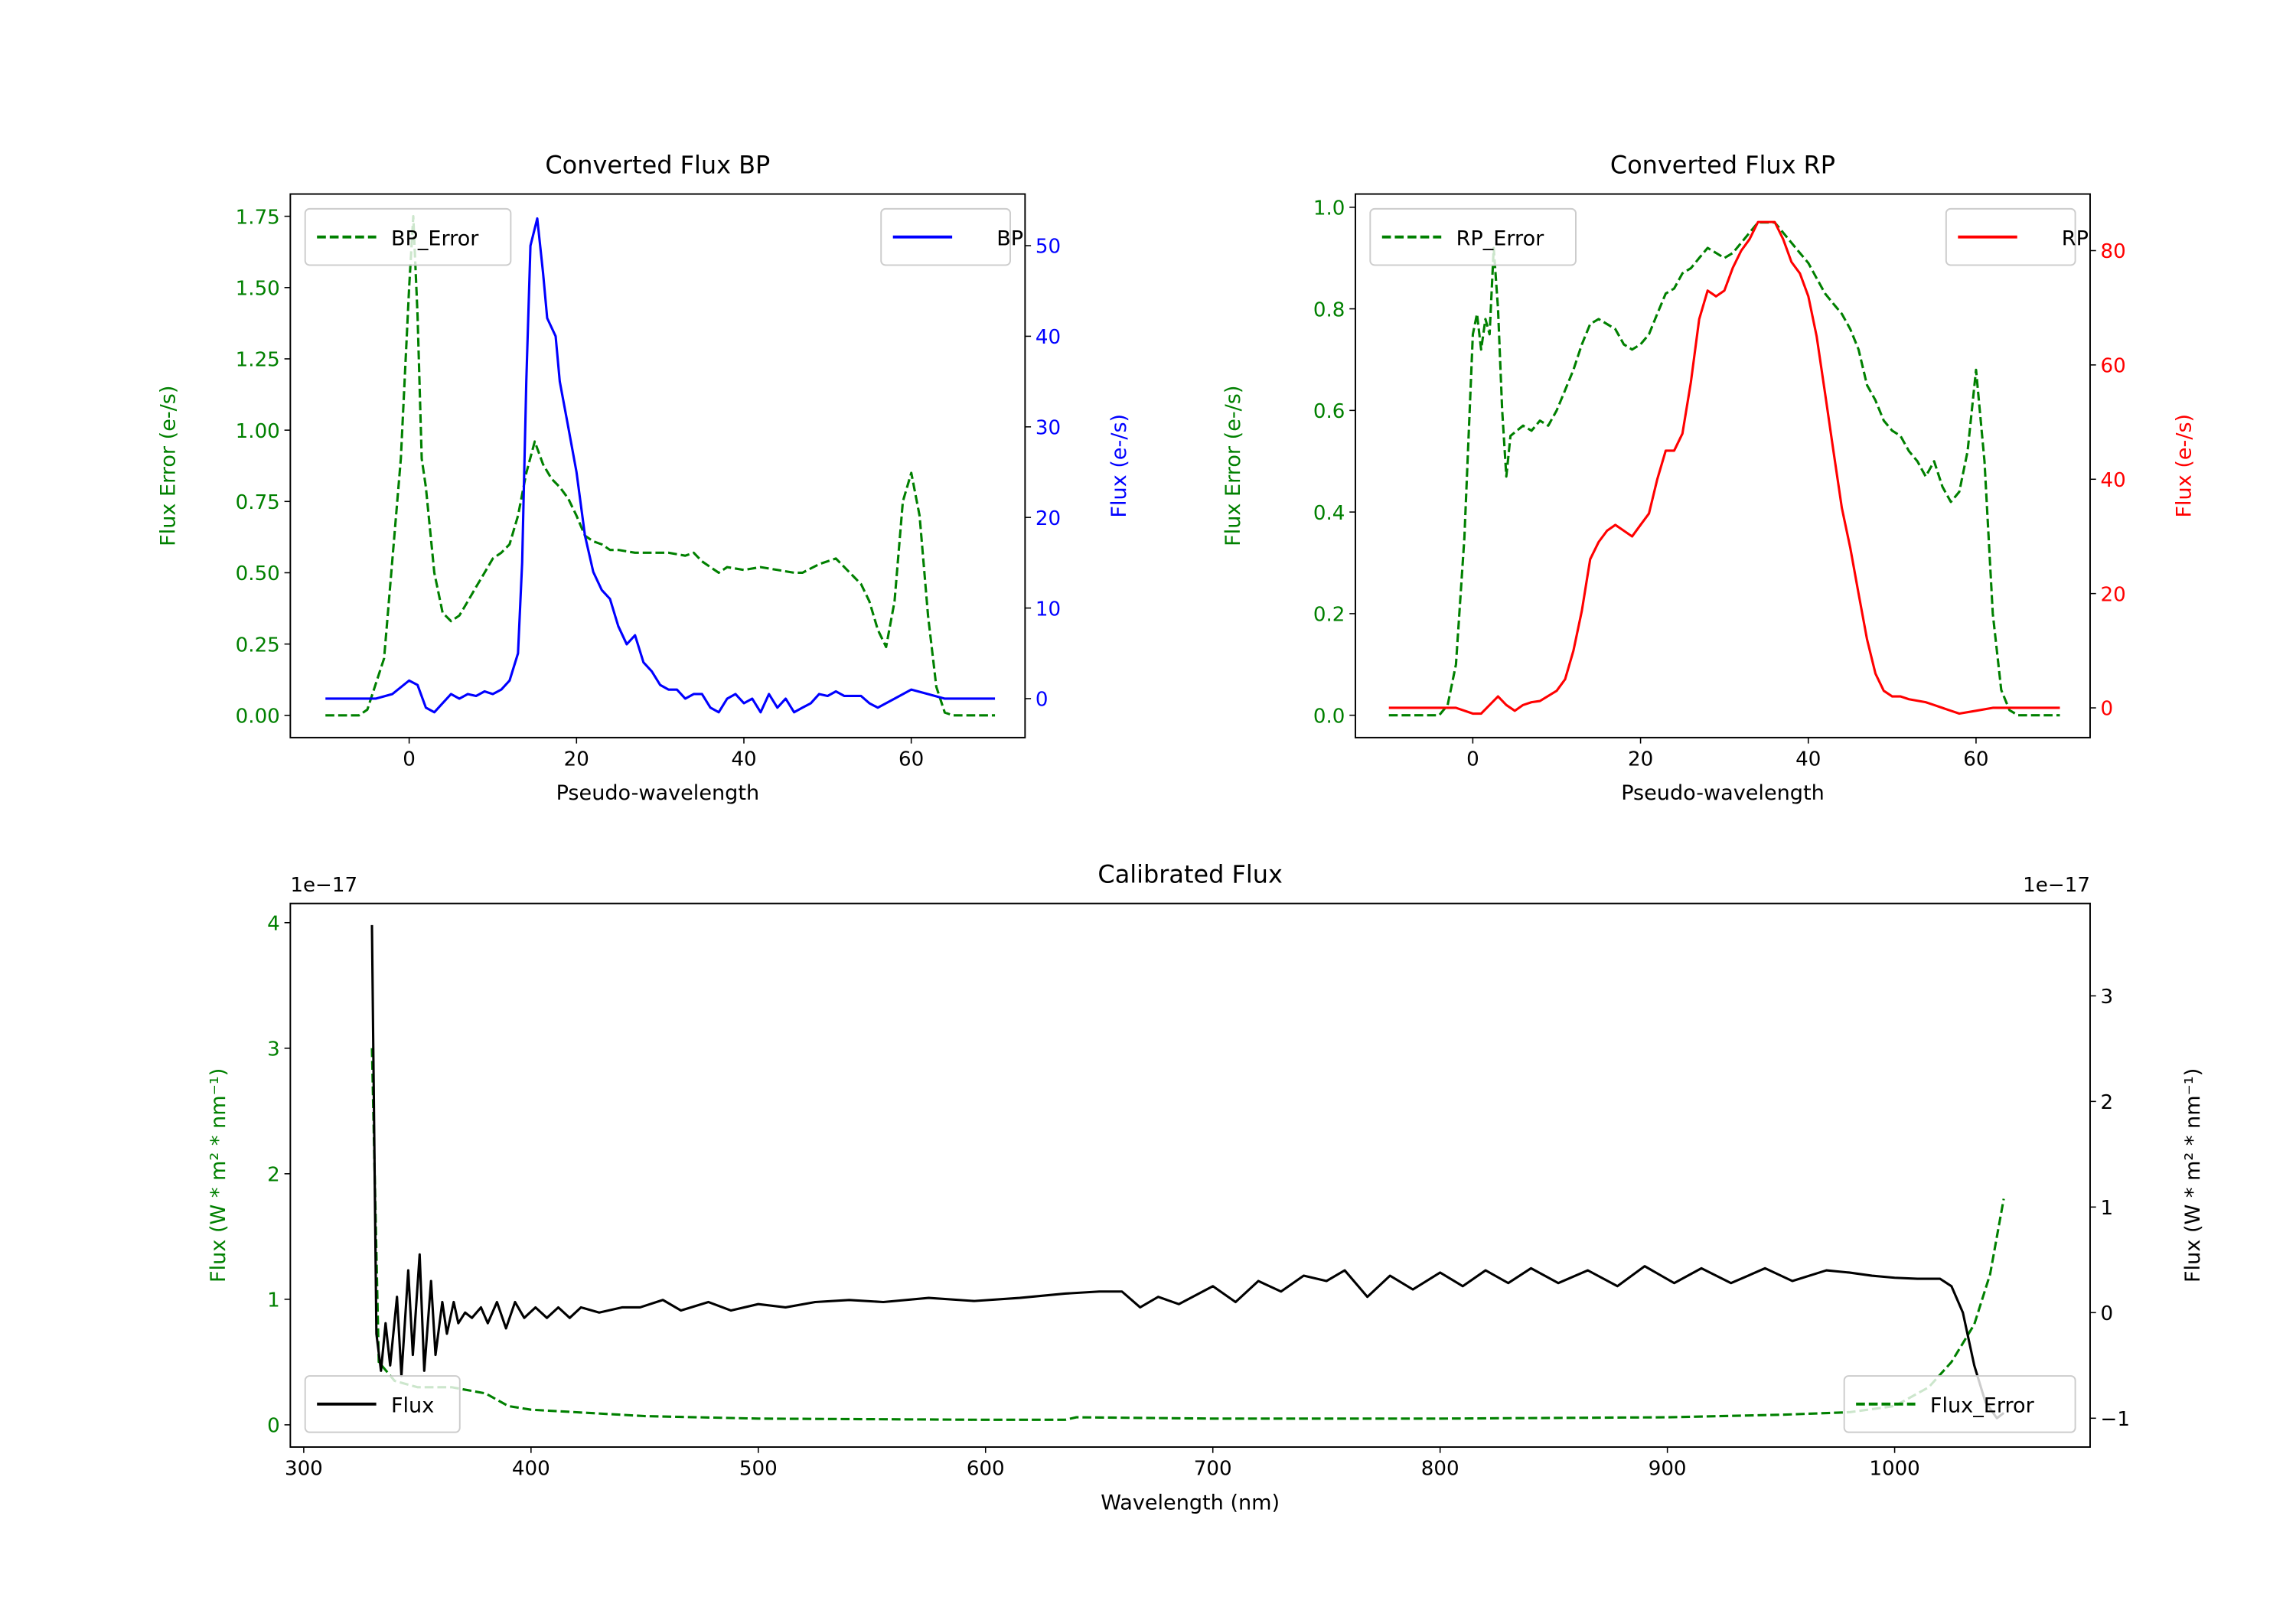 The height and width of the screenshot is (1607, 2296). I want to click on y-left-tick-label: 2, so click(273, 1176).